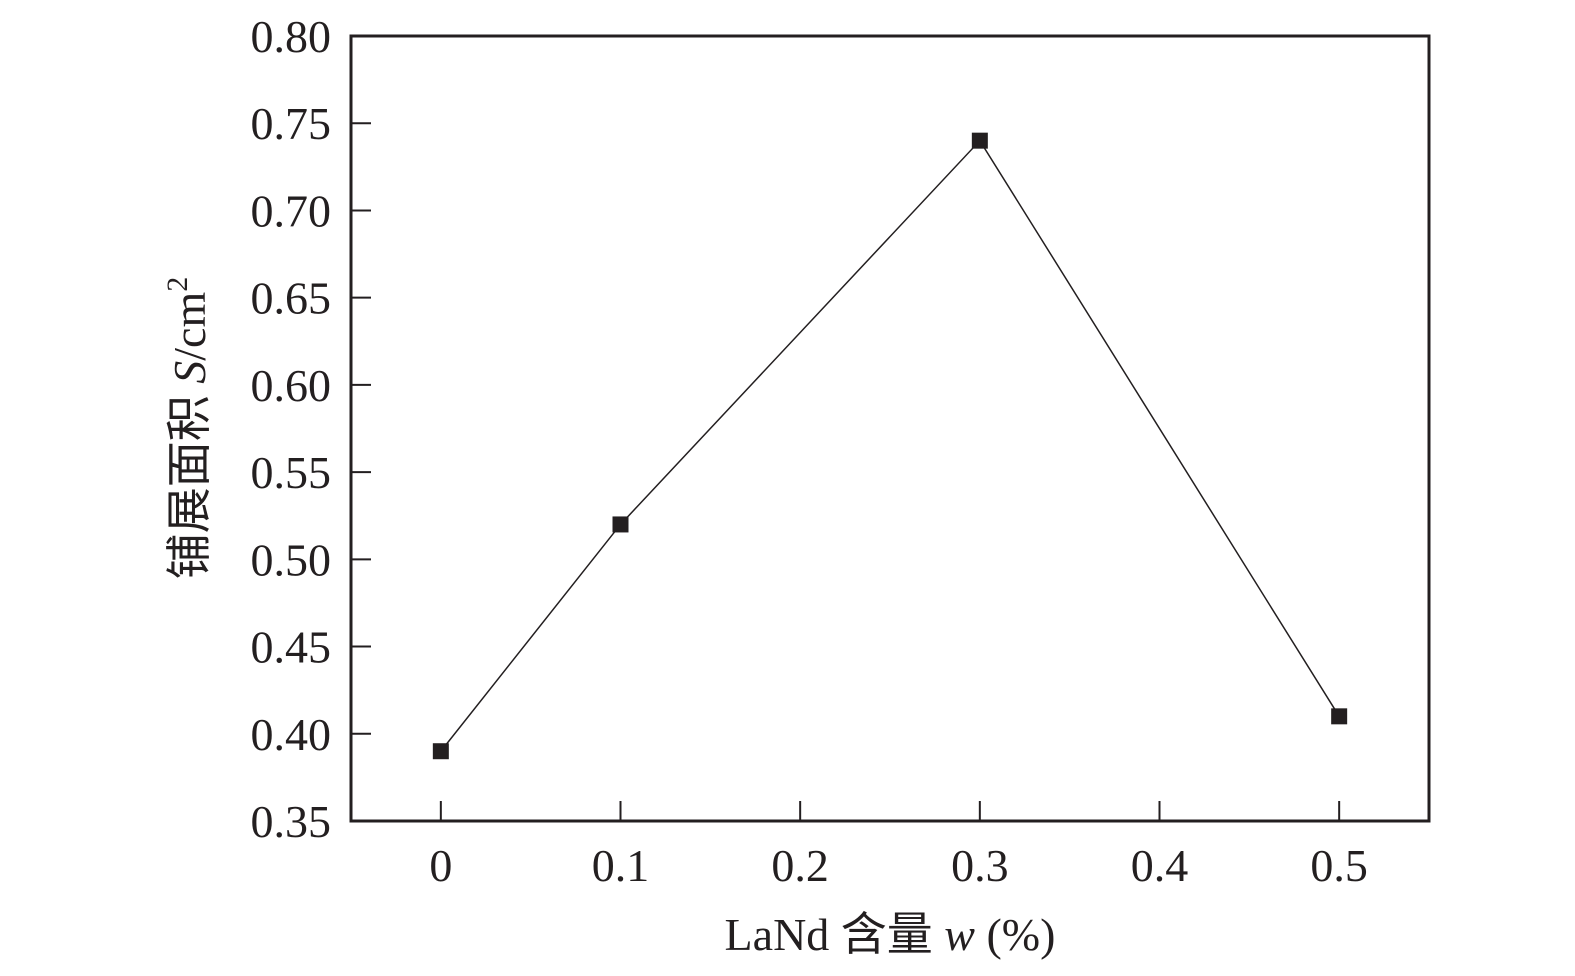  Describe the element at coordinates (291, 385) in the screenshot. I see `y-tick-label: 0.60` at that location.